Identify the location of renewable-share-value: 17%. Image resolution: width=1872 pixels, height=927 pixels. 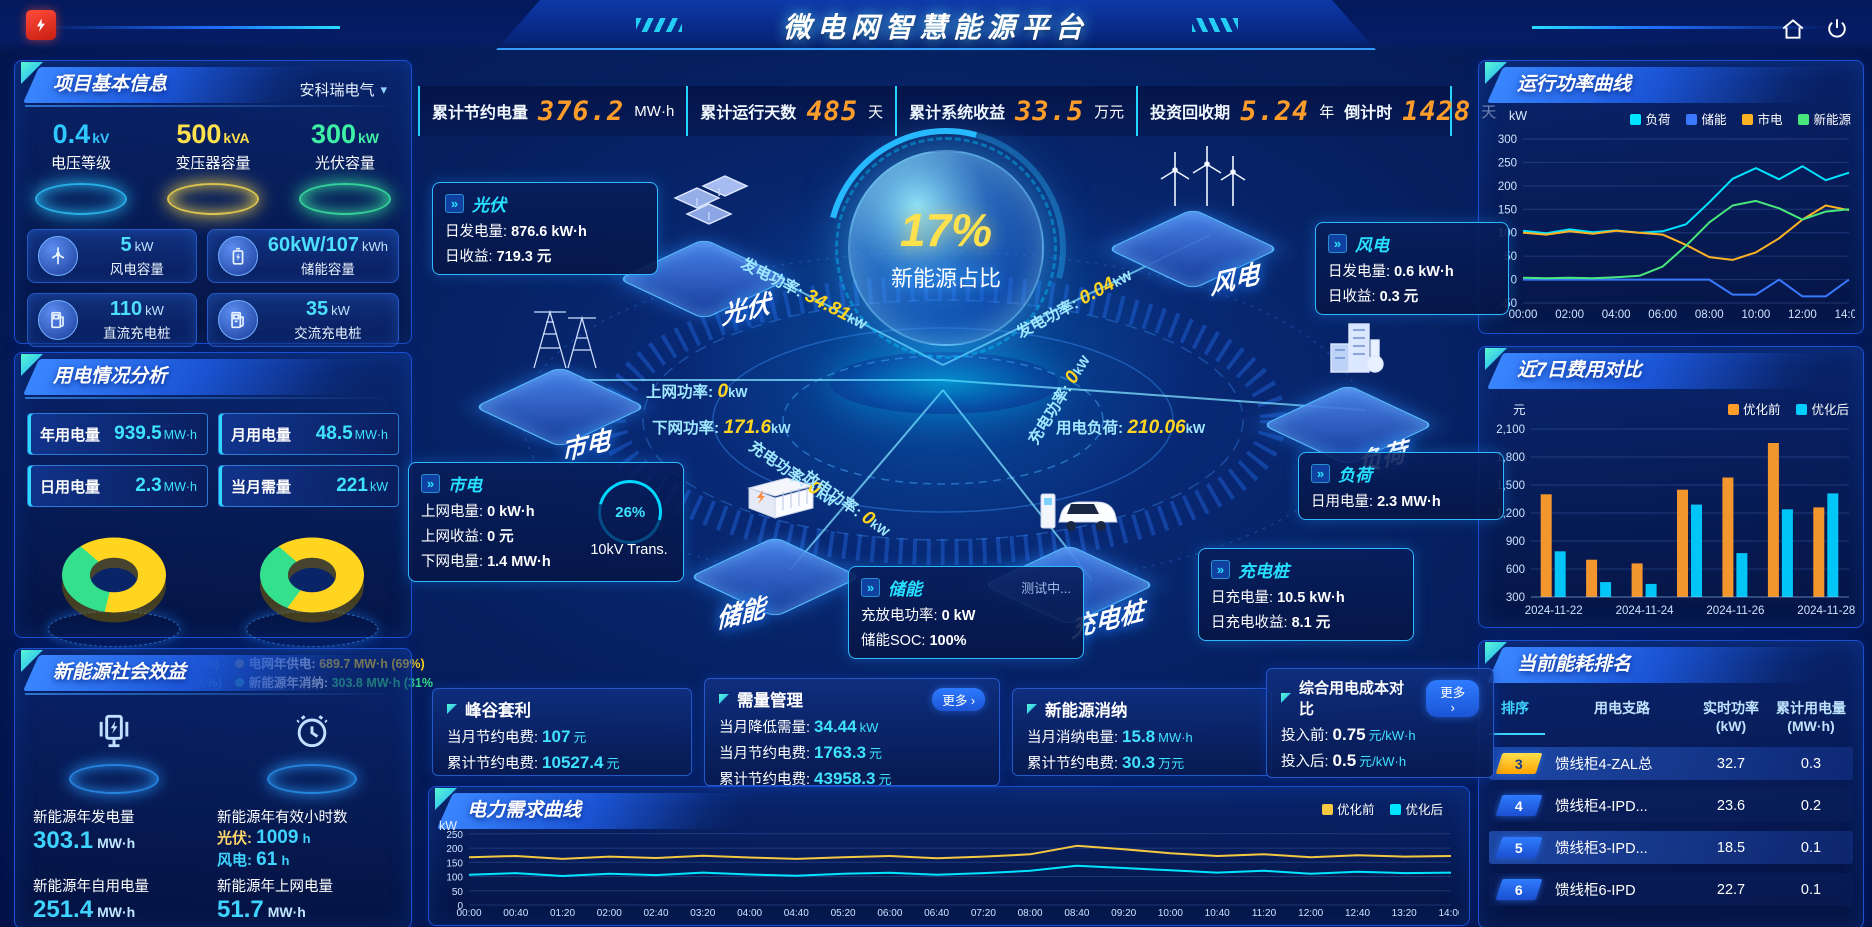
(946, 230).